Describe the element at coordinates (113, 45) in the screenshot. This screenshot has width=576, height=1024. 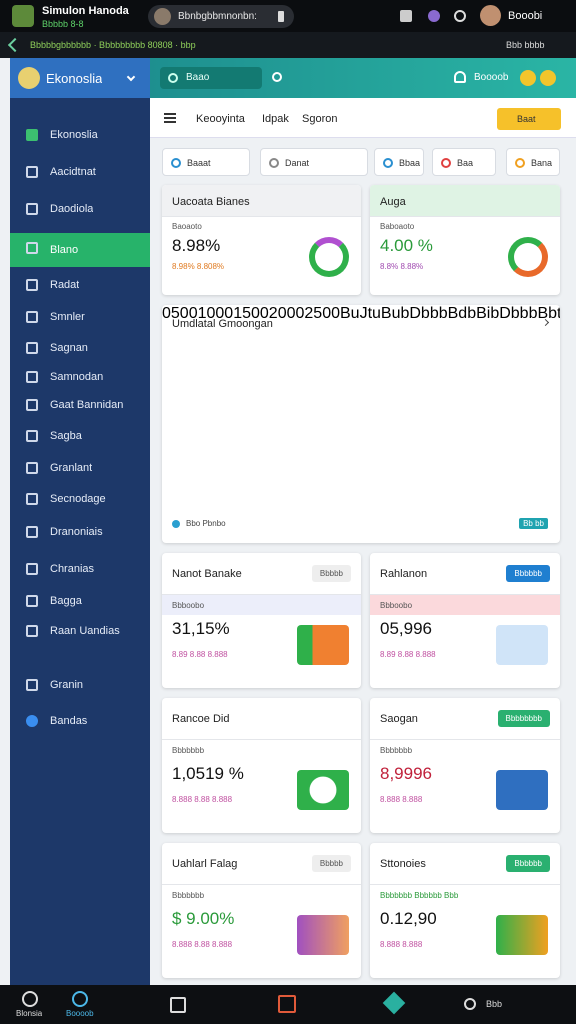
I see `breadcrumb: Bbbbbgbbbbbb · Bbbbbbbbb 80808 · bbp` at that location.